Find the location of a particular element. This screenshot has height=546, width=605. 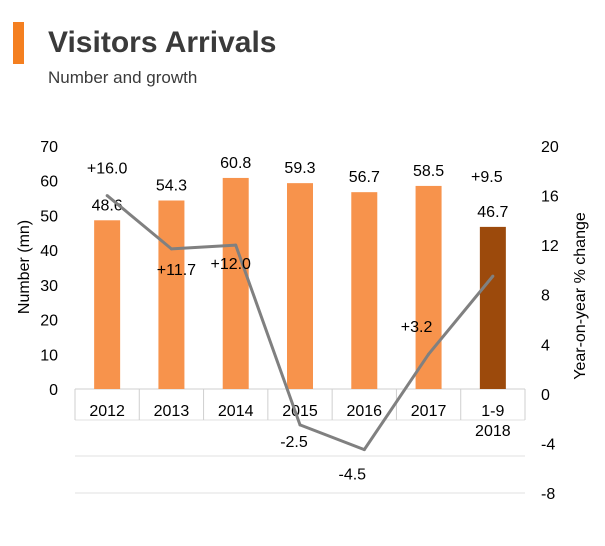

x-tick-label: 2013 is located at coordinates (172, 411).